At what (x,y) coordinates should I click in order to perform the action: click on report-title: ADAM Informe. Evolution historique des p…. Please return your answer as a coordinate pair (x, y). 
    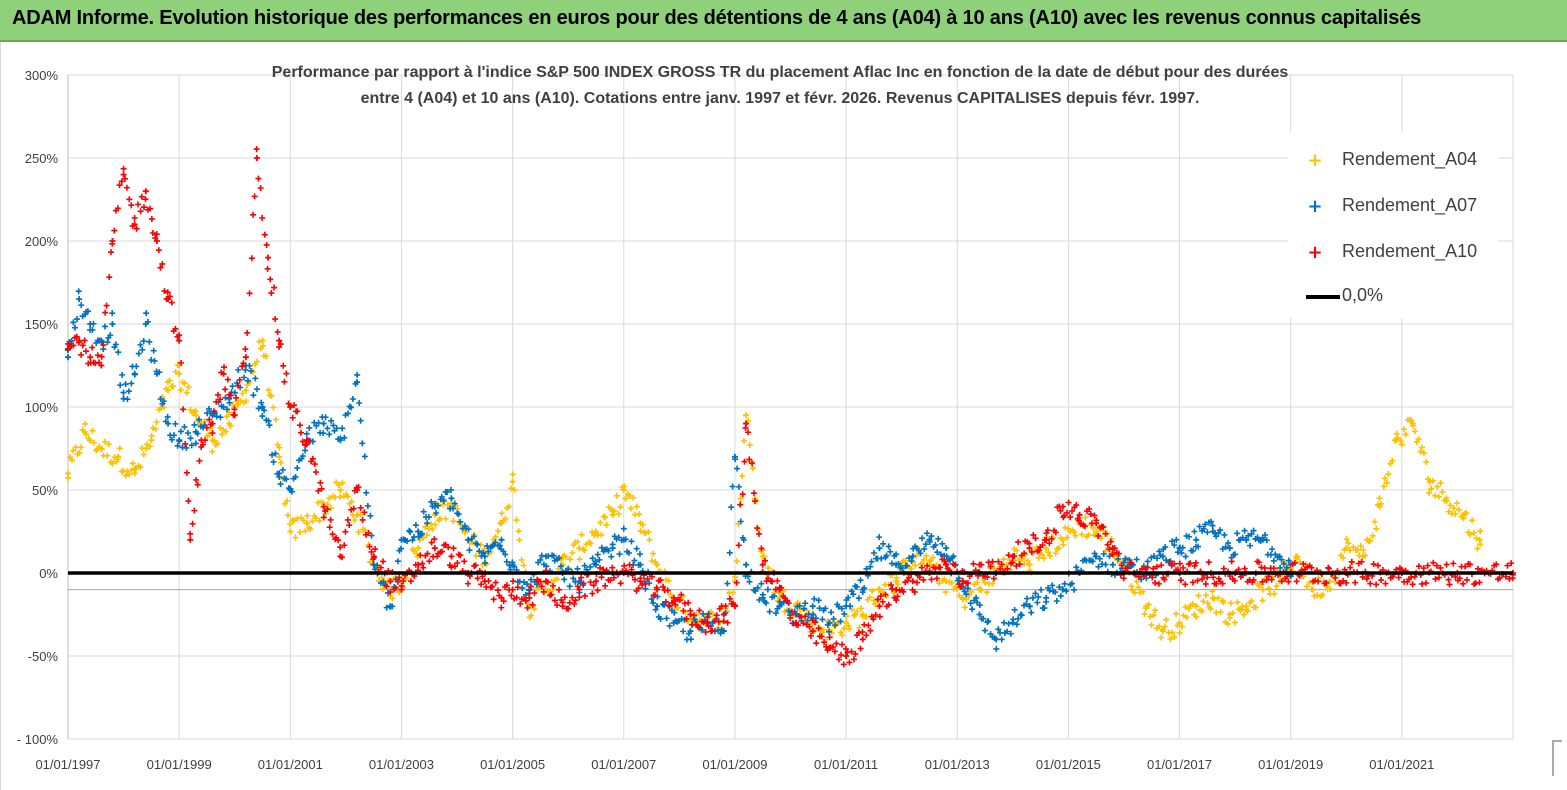
    Looking at the image, I should click on (716, 18).